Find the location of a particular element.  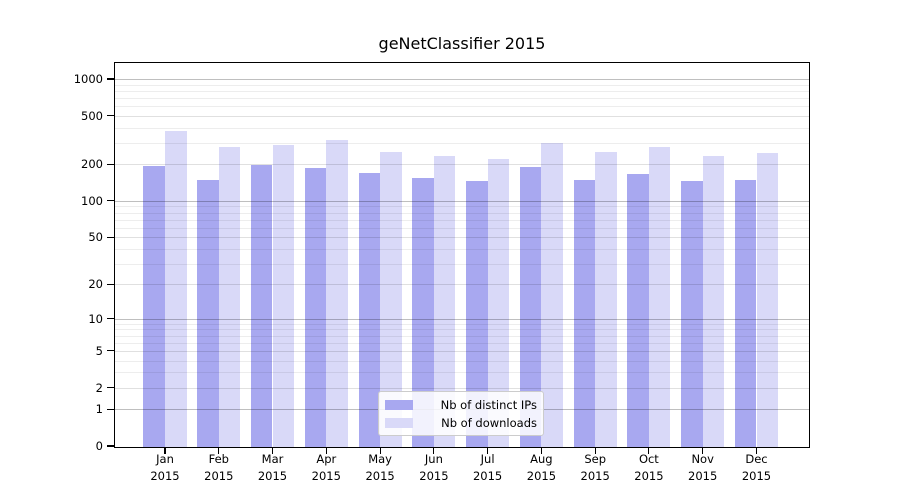

y-tick-label: 200 is located at coordinates (92, 164).